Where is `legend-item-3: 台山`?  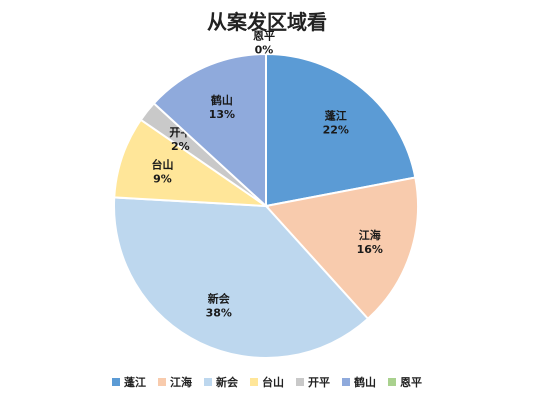
legend-item-3: 台山 is located at coordinates (267, 382).